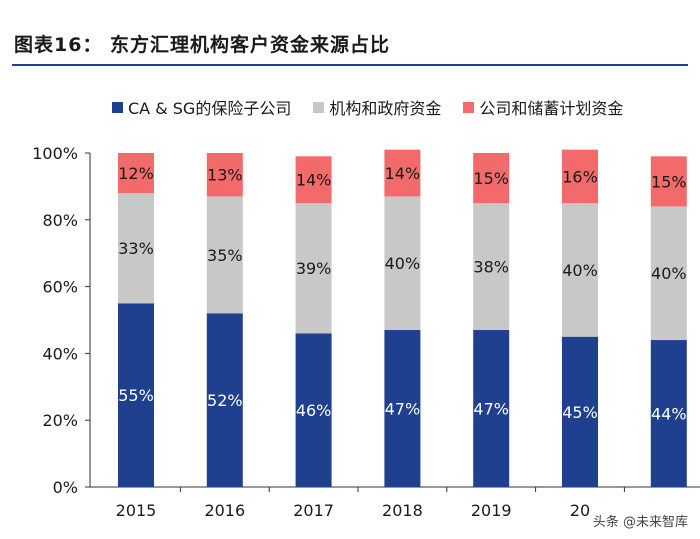 The image size is (700, 539). What do you see at coordinates (60, 287) in the screenshot?
I see `y-tick-label: 60%` at bounding box center [60, 287].